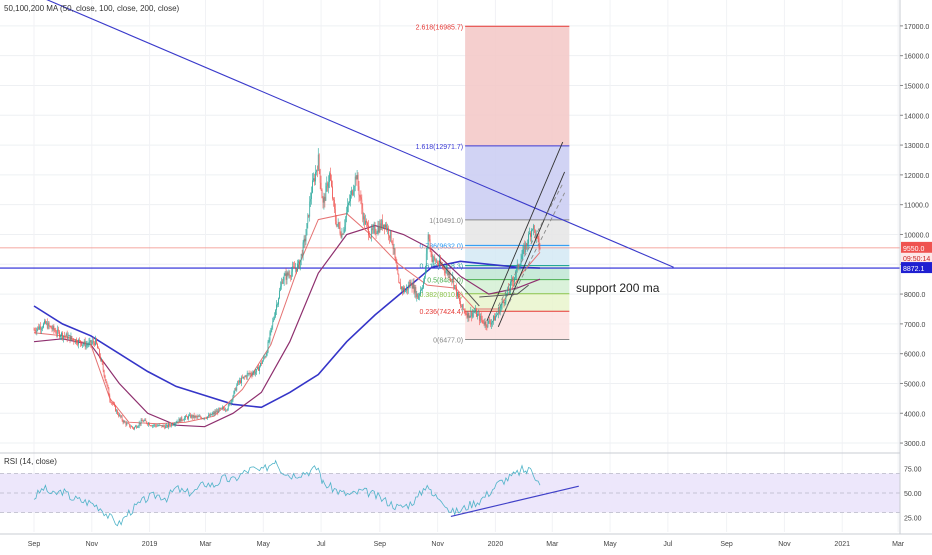 This screenshot has width=932, height=555. What do you see at coordinates (916, 247) in the screenshot?
I see `last-price-tag` at bounding box center [916, 247].